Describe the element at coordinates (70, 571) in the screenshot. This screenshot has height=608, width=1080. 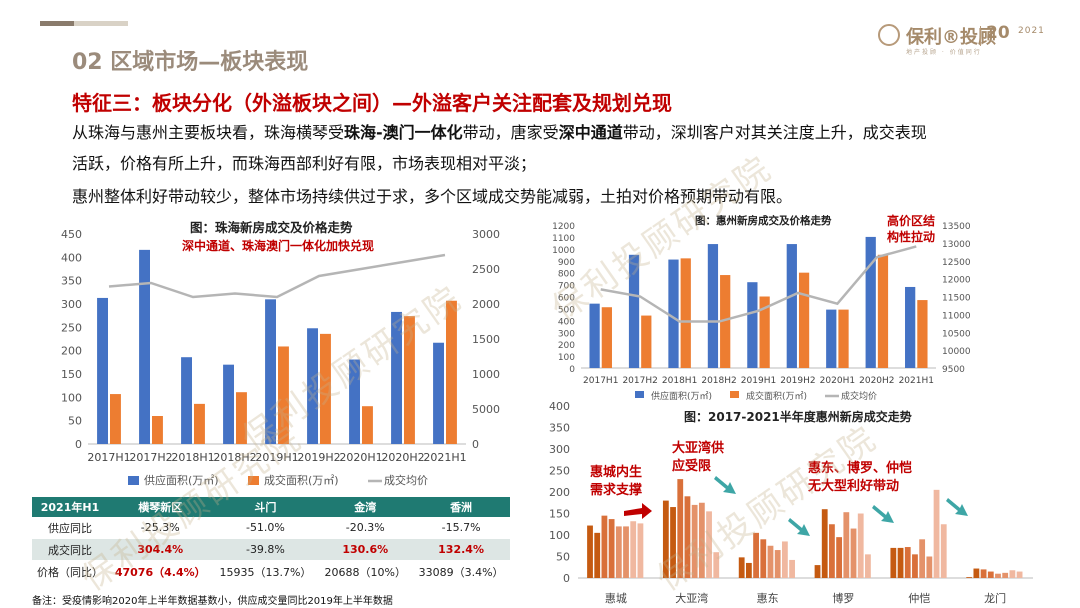
I see `table-row-label: 价格（同比）` at that location.